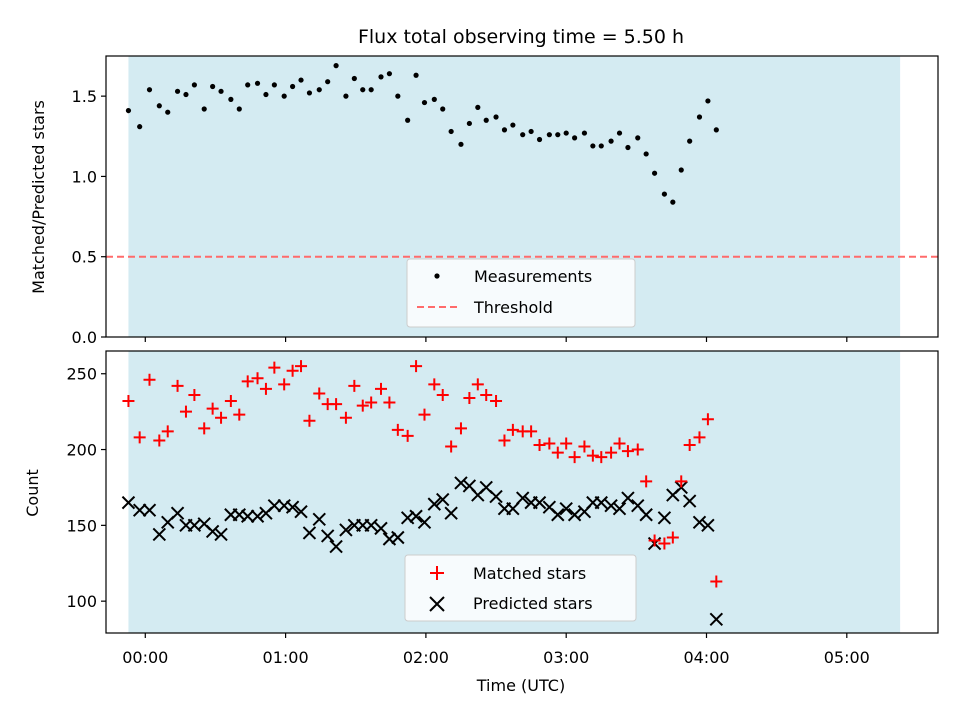  I want to click on y-tick-label: 0.5, so click(84, 257).